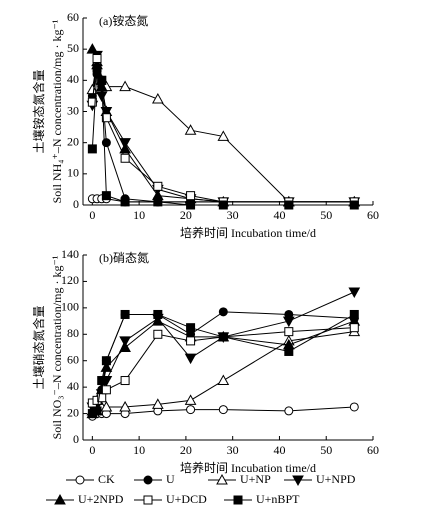  What do you see at coordinates (336, 479) in the screenshot?
I see `legend-label: U+NPD` at bounding box center [336, 479].